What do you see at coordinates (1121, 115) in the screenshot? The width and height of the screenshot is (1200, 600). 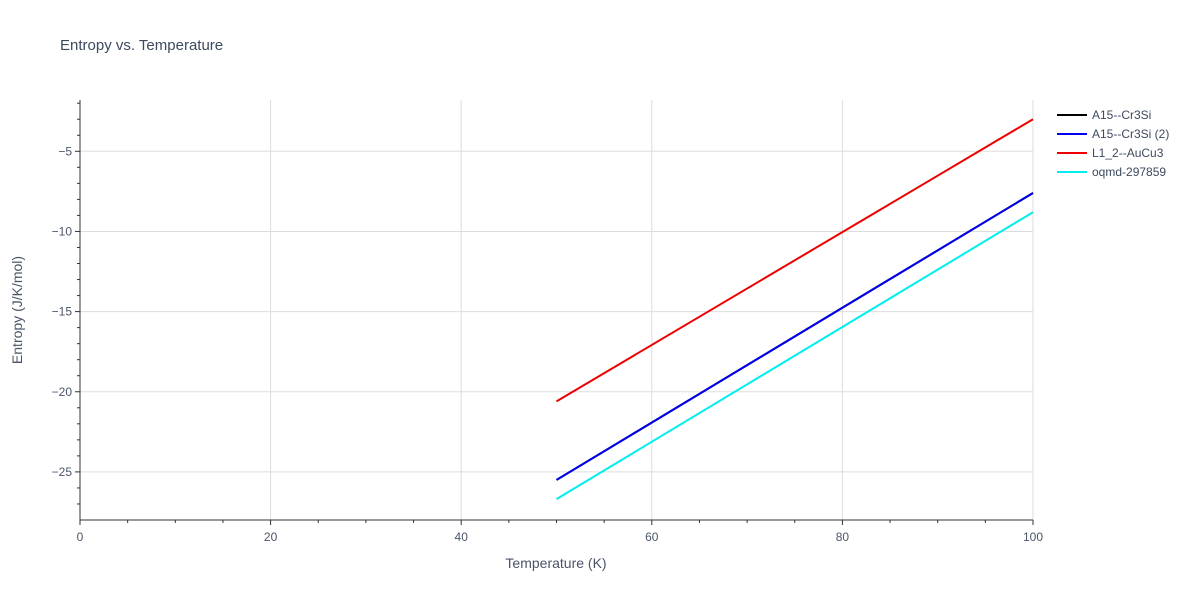 I see `legend-label-0: A15--Cr3Si` at bounding box center [1121, 115].